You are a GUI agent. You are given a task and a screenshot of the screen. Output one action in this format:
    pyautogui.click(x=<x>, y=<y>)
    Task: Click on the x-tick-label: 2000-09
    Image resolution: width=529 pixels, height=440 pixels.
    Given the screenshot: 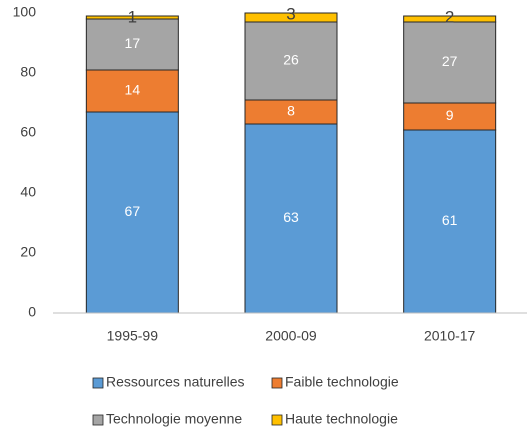 What is the action you would take?
    pyautogui.click(x=291, y=336)
    